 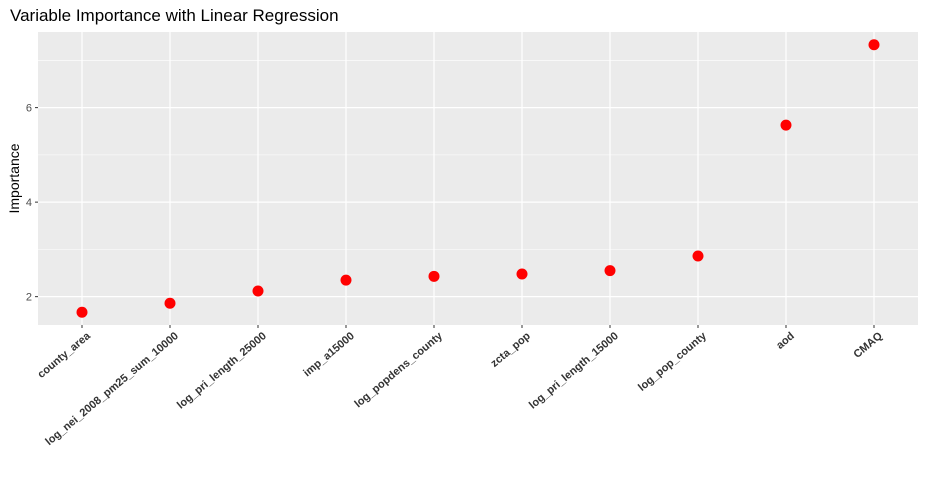 I want to click on x-tick-label: log_popdens_county, so click(x=398, y=369).